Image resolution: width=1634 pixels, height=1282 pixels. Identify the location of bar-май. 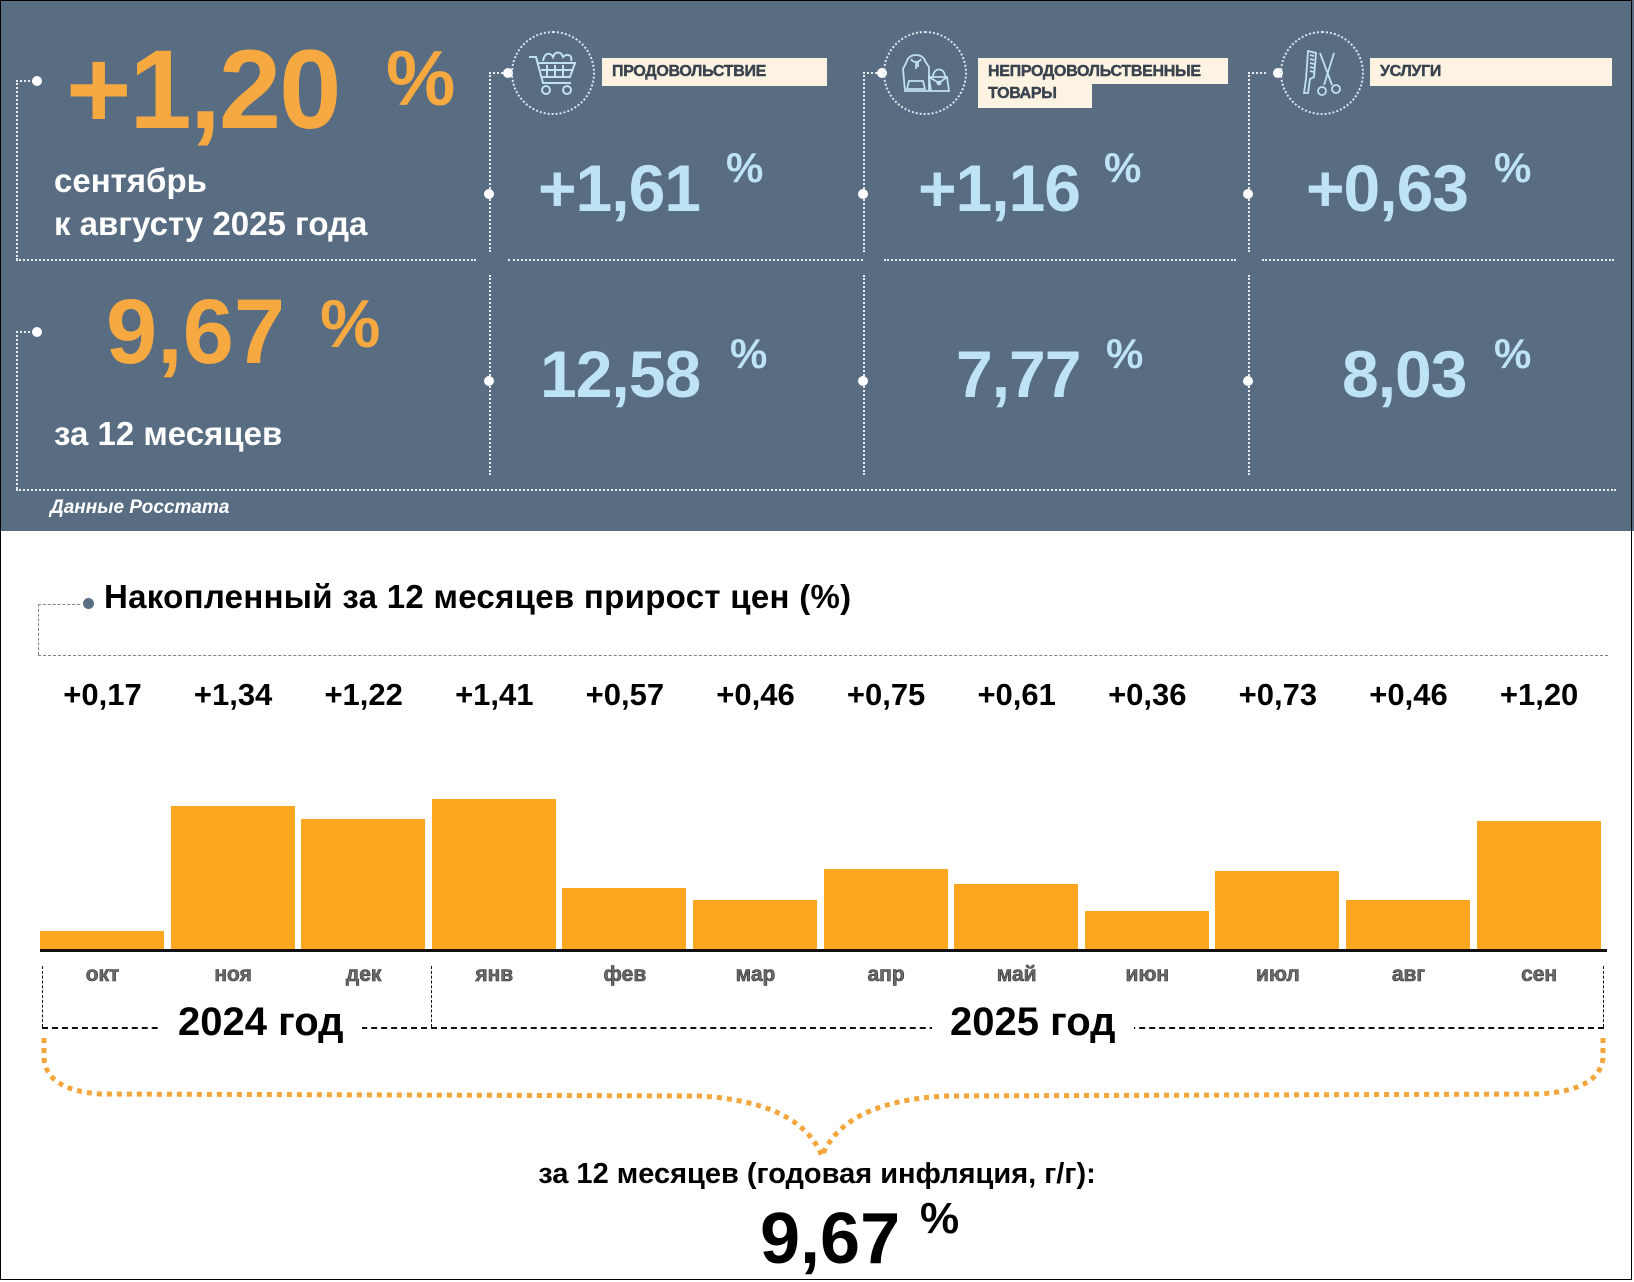
(1016, 916).